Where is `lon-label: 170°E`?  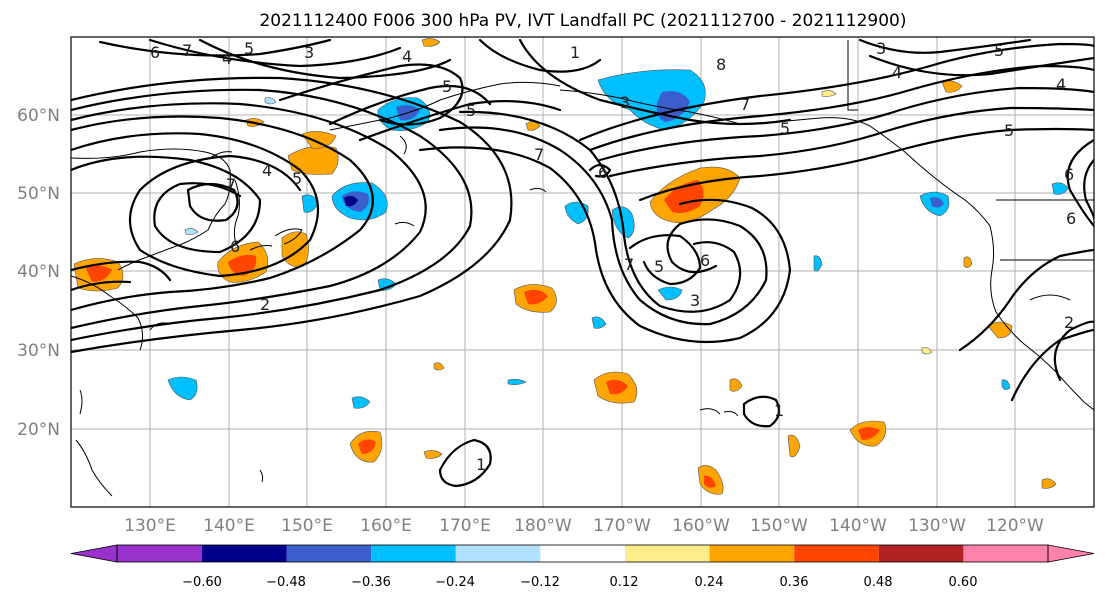
lon-label: 170°E is located at coordinates (465, 526).